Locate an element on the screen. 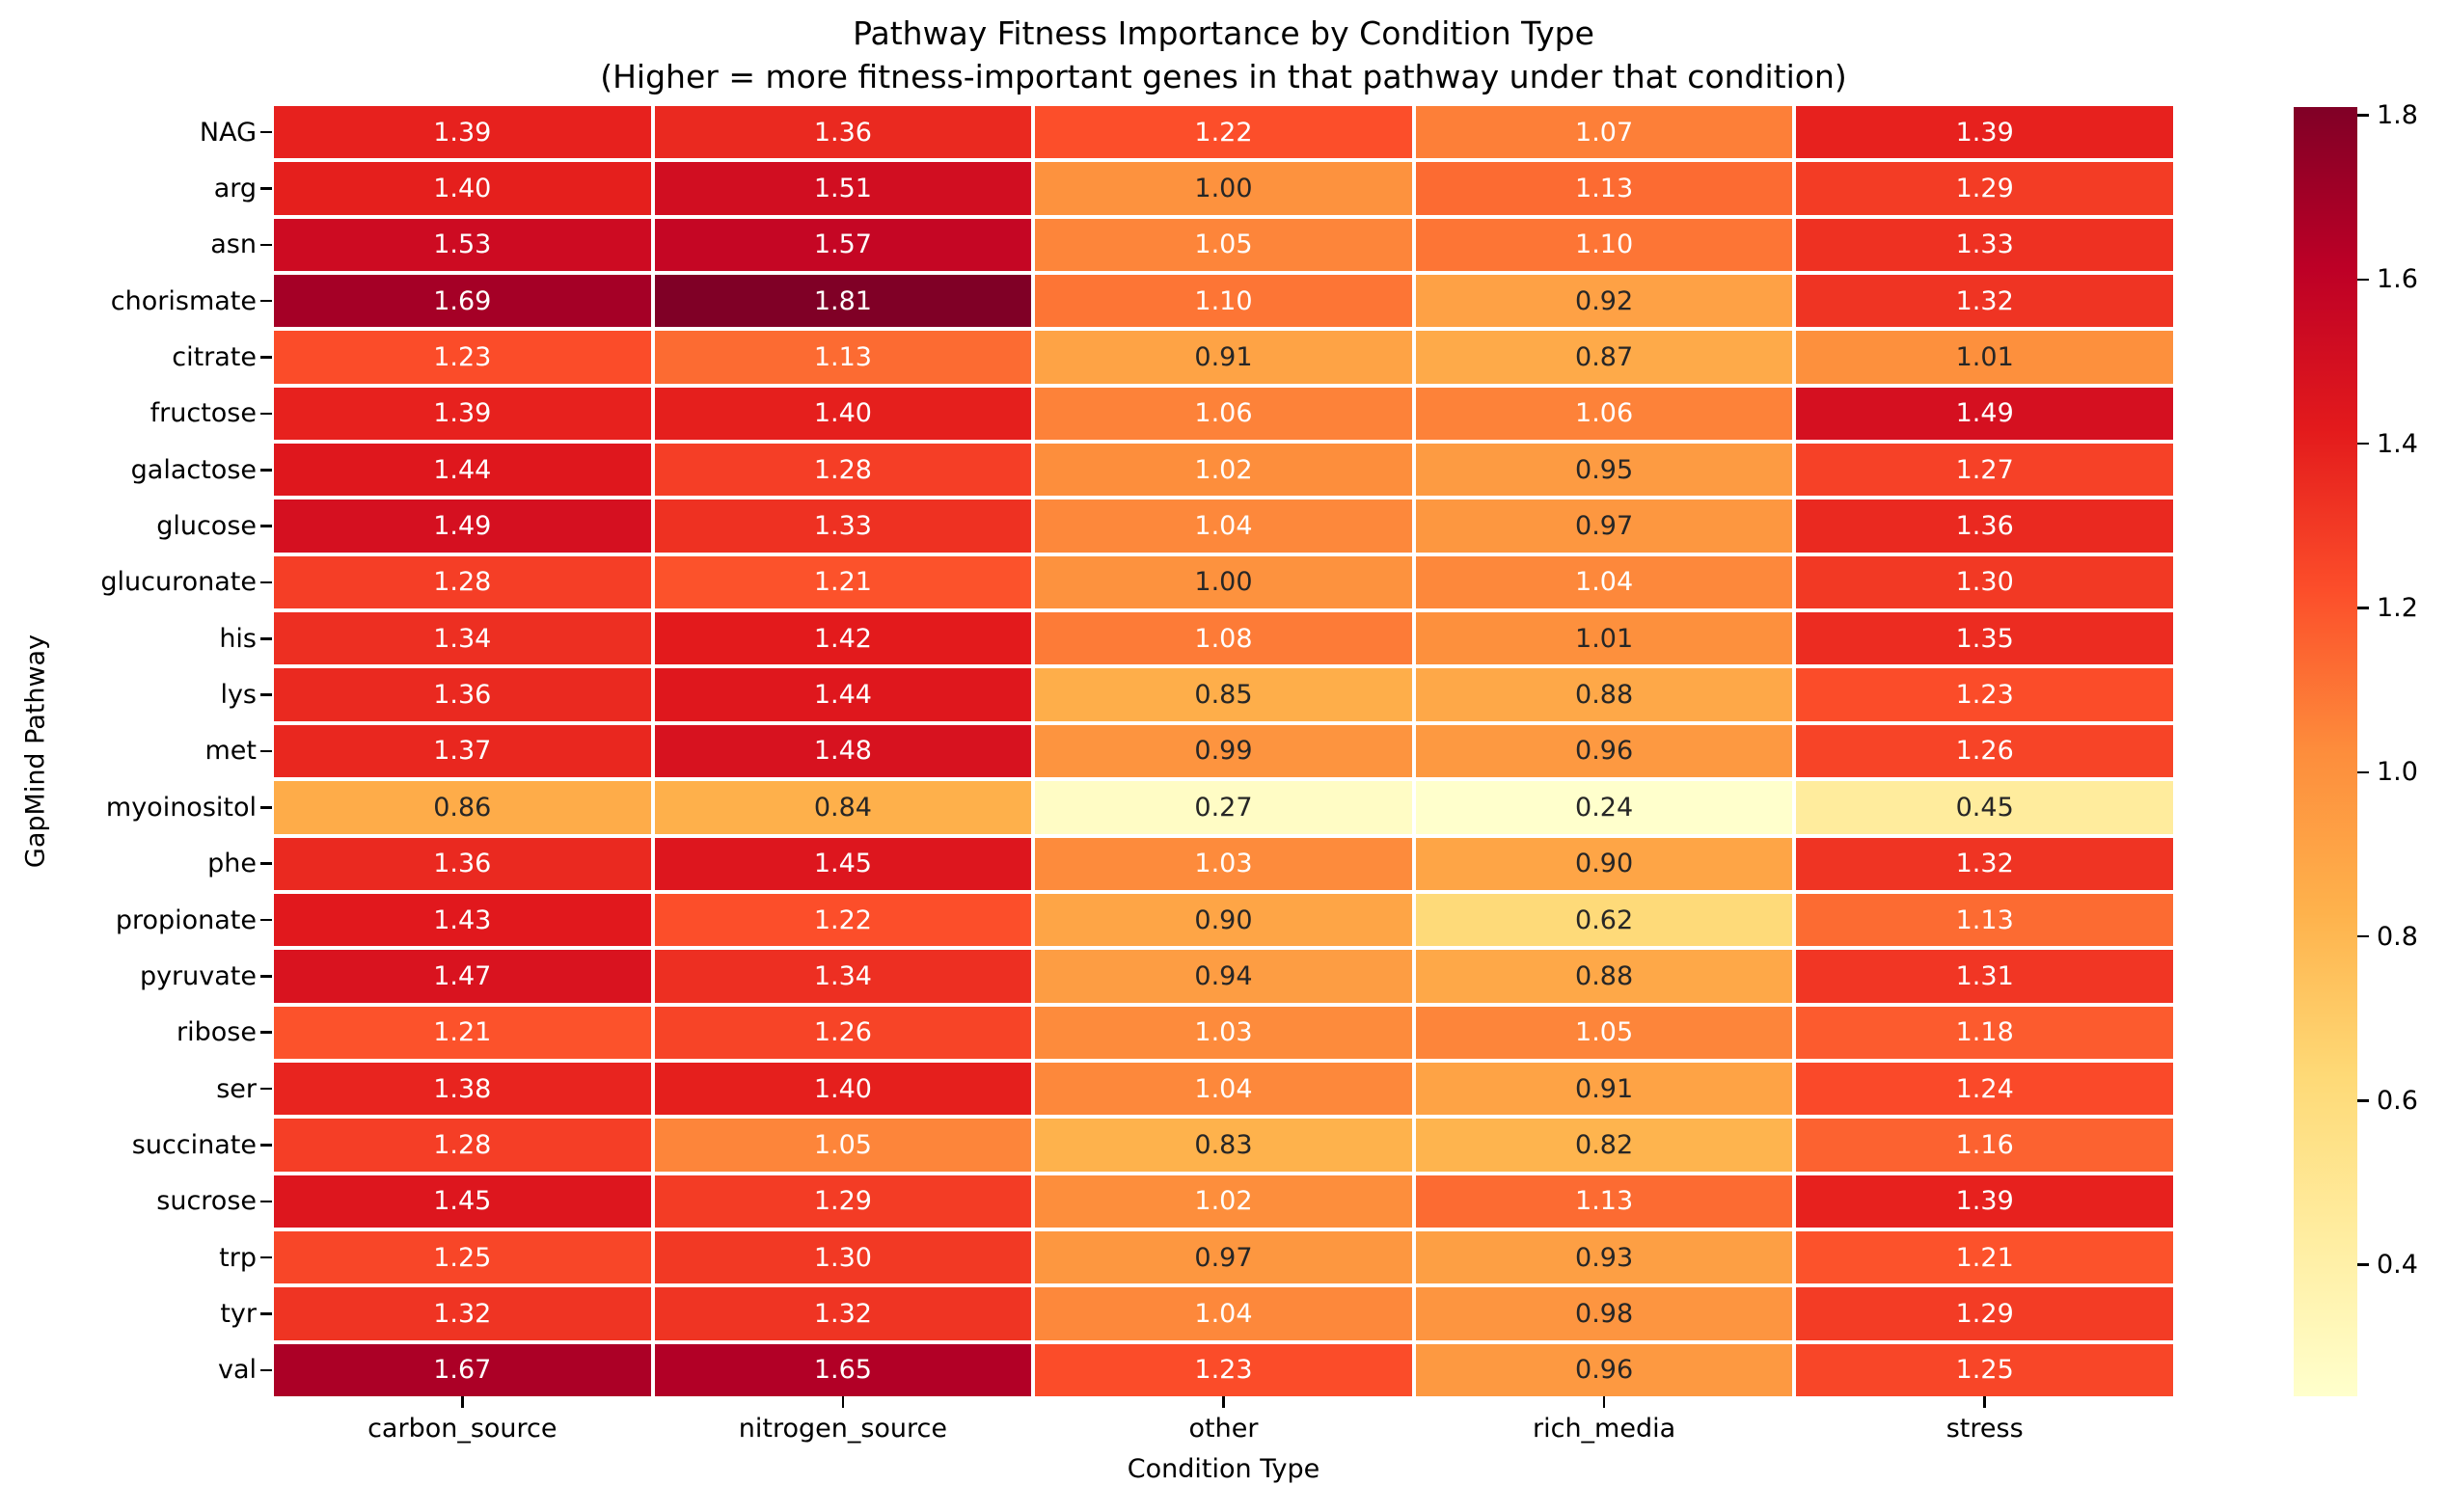 Image resolution: width=2448 pixels, height=1512 pixels. heatmap-cell-glucose-carbon_source: 1.49 is located at coordinates (462, 526).